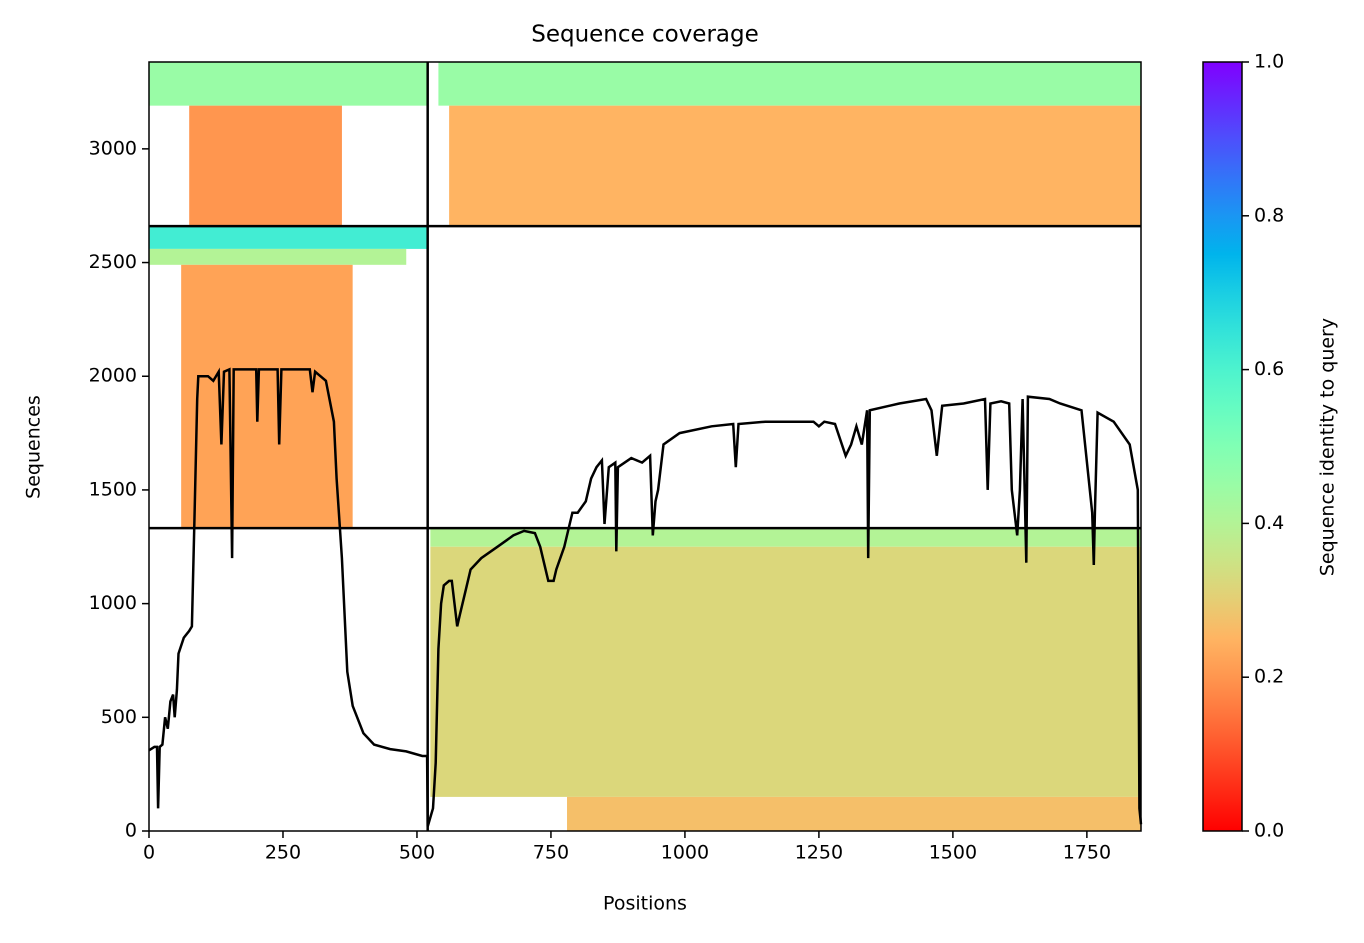  Describe the element at coordinates (1269, 215) in the screenshot. I see `colorbar-tick-label: 0.8` at that location.